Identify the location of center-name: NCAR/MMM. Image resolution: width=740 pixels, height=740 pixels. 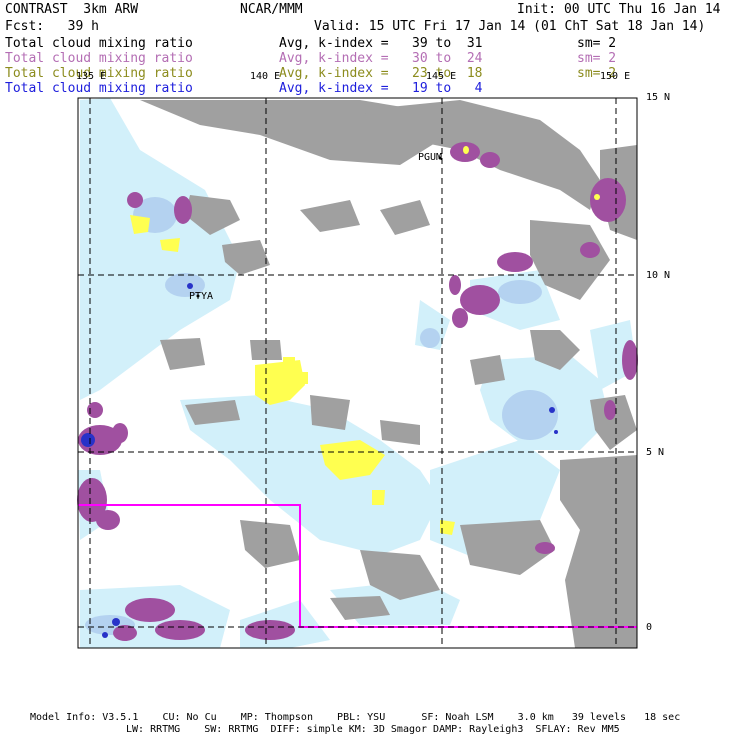
(271, 9).